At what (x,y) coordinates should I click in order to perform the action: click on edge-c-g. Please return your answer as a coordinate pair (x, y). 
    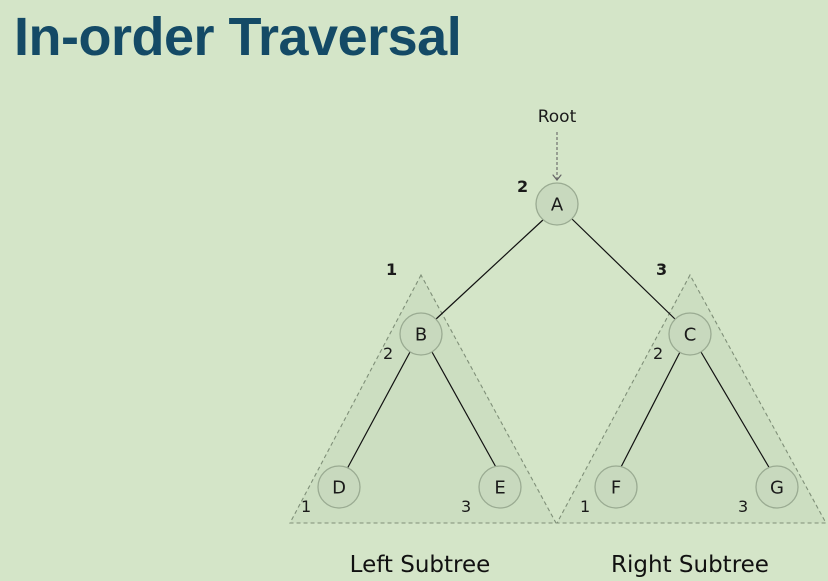
    Looking at the image, I should click on (735, 410).